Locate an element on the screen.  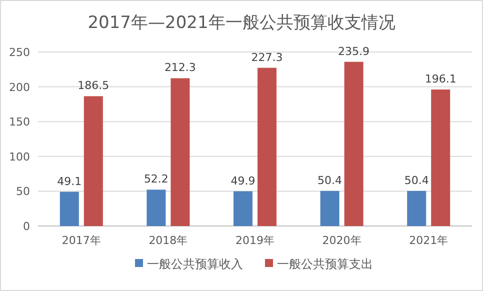
x-tick-label: 2020年 is located at coordinates (342, 240).